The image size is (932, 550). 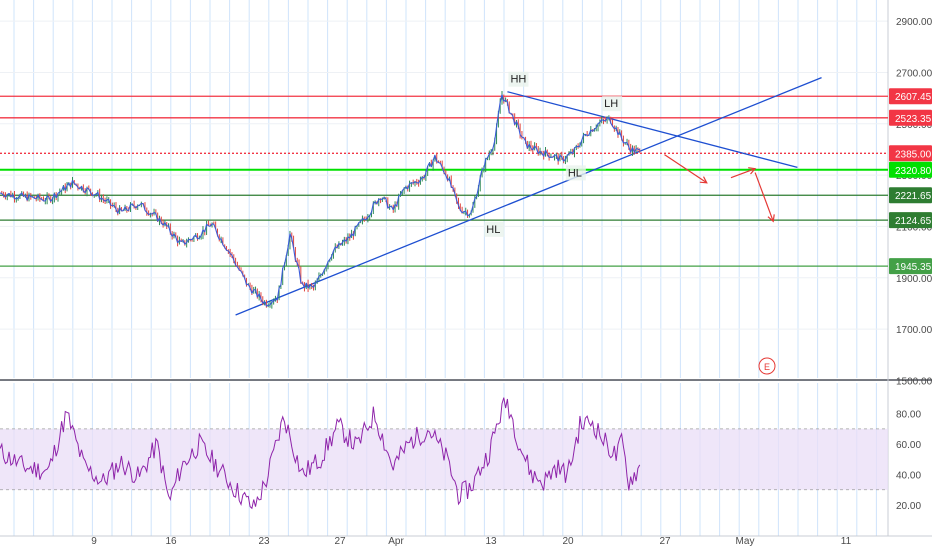 What do you see at coordinates (340, 541) in the screenshot?
I see `x-tick-label: 27` at bounding box center [340, 541].